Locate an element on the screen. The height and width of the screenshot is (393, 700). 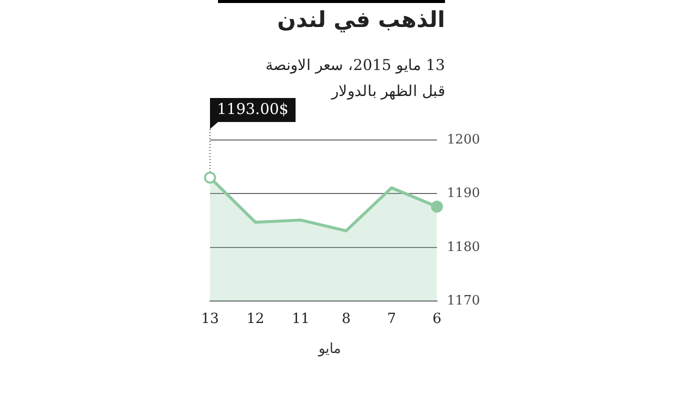
x-tick-label: 7 is located at coordinates (391, 319).